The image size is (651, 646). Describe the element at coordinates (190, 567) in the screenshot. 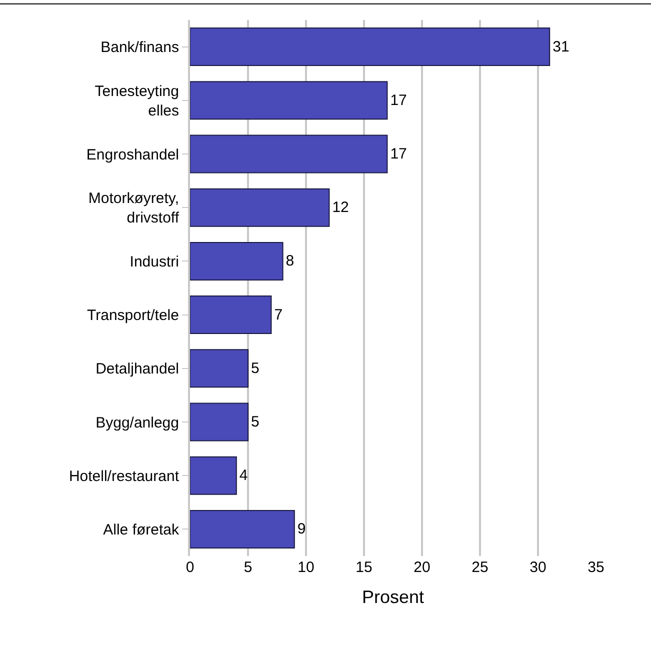

I see `x-tick-label: 0` at that location.